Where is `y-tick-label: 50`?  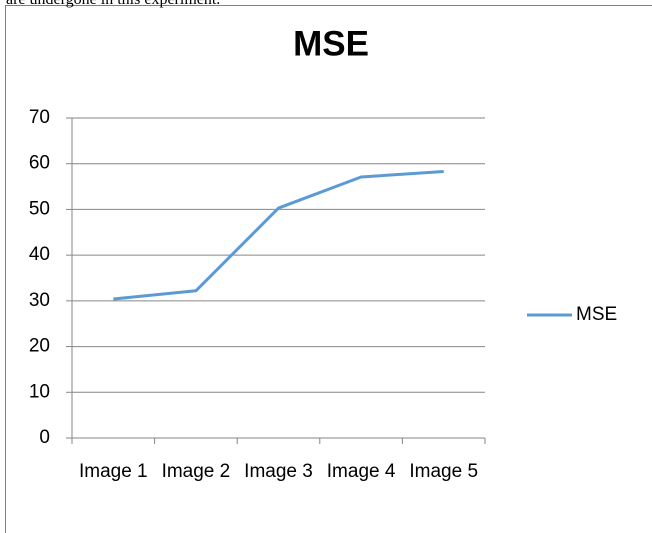 y-tick-label: 50 is located at coordinates (39, 208).